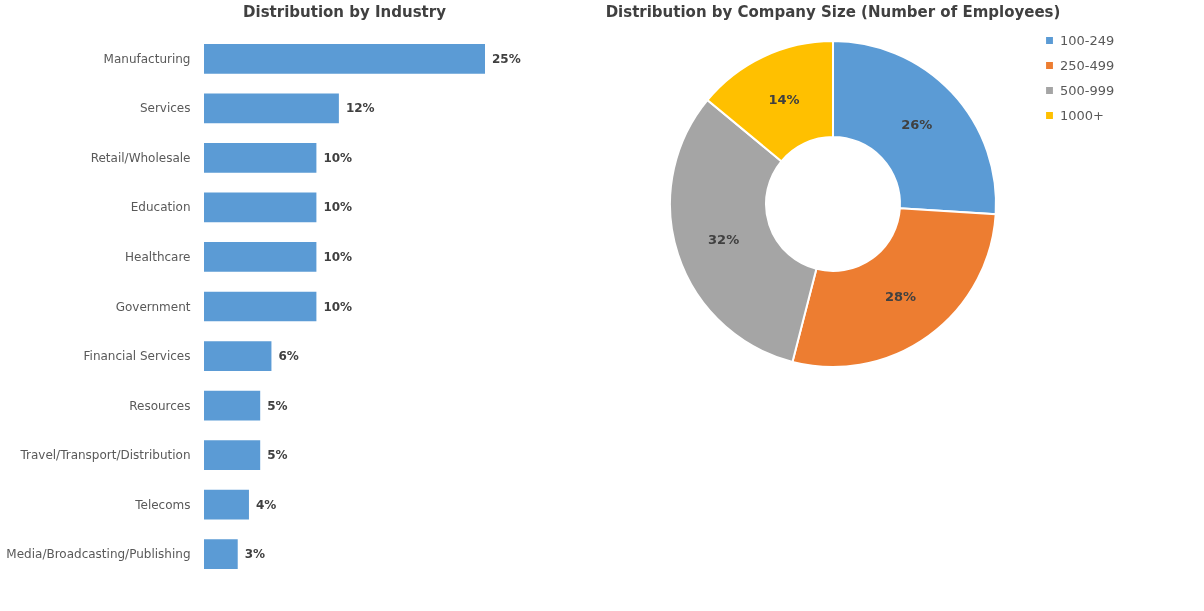  What do you see at coordinates (506, 58) in the screenshot?
I see `data-label: 25%` at bounding box center [506, 58].